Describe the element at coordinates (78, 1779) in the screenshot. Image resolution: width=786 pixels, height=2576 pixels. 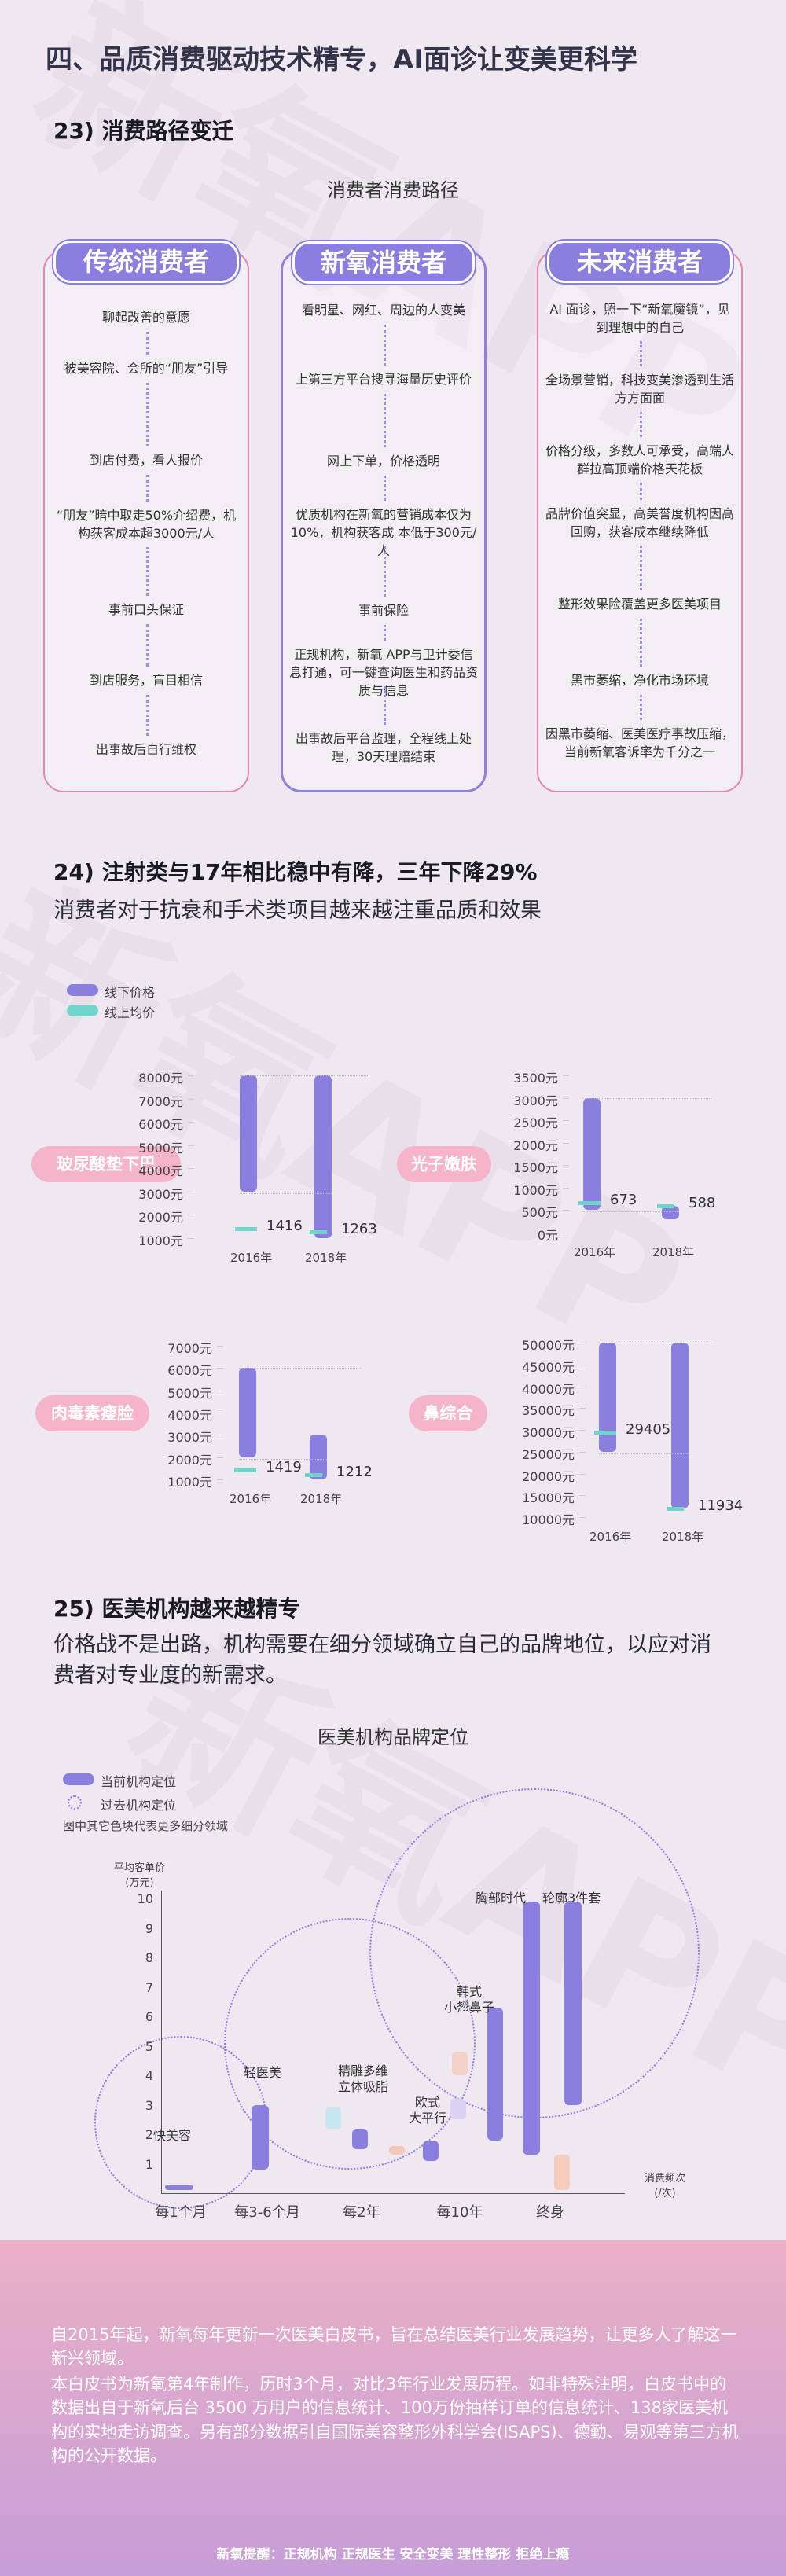
I see `legend-current-swatch` at that location.